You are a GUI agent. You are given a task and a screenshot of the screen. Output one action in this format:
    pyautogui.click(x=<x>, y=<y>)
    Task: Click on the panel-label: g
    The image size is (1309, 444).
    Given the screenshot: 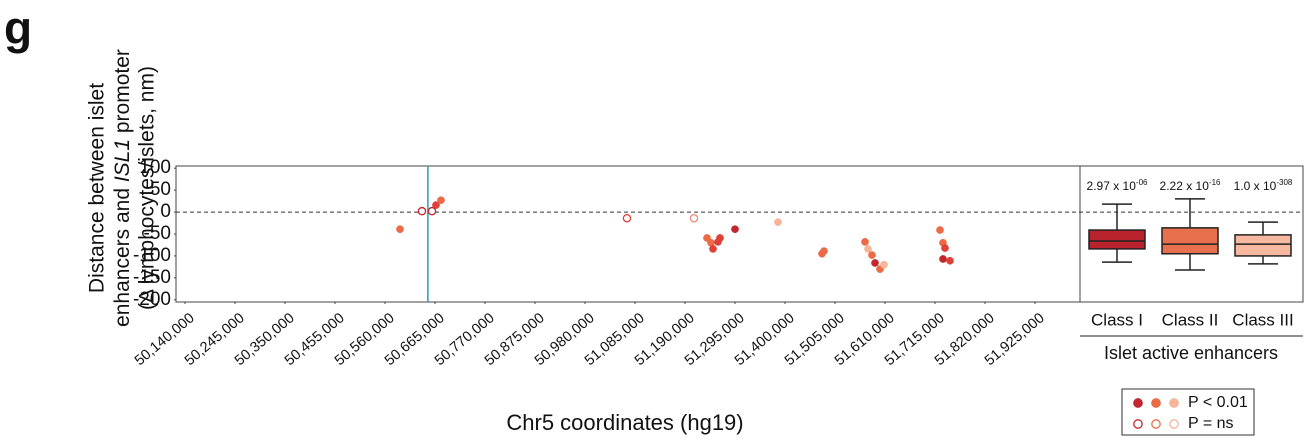 What is the action you would take?
    pyautogui.click(x=18, y=28)
    